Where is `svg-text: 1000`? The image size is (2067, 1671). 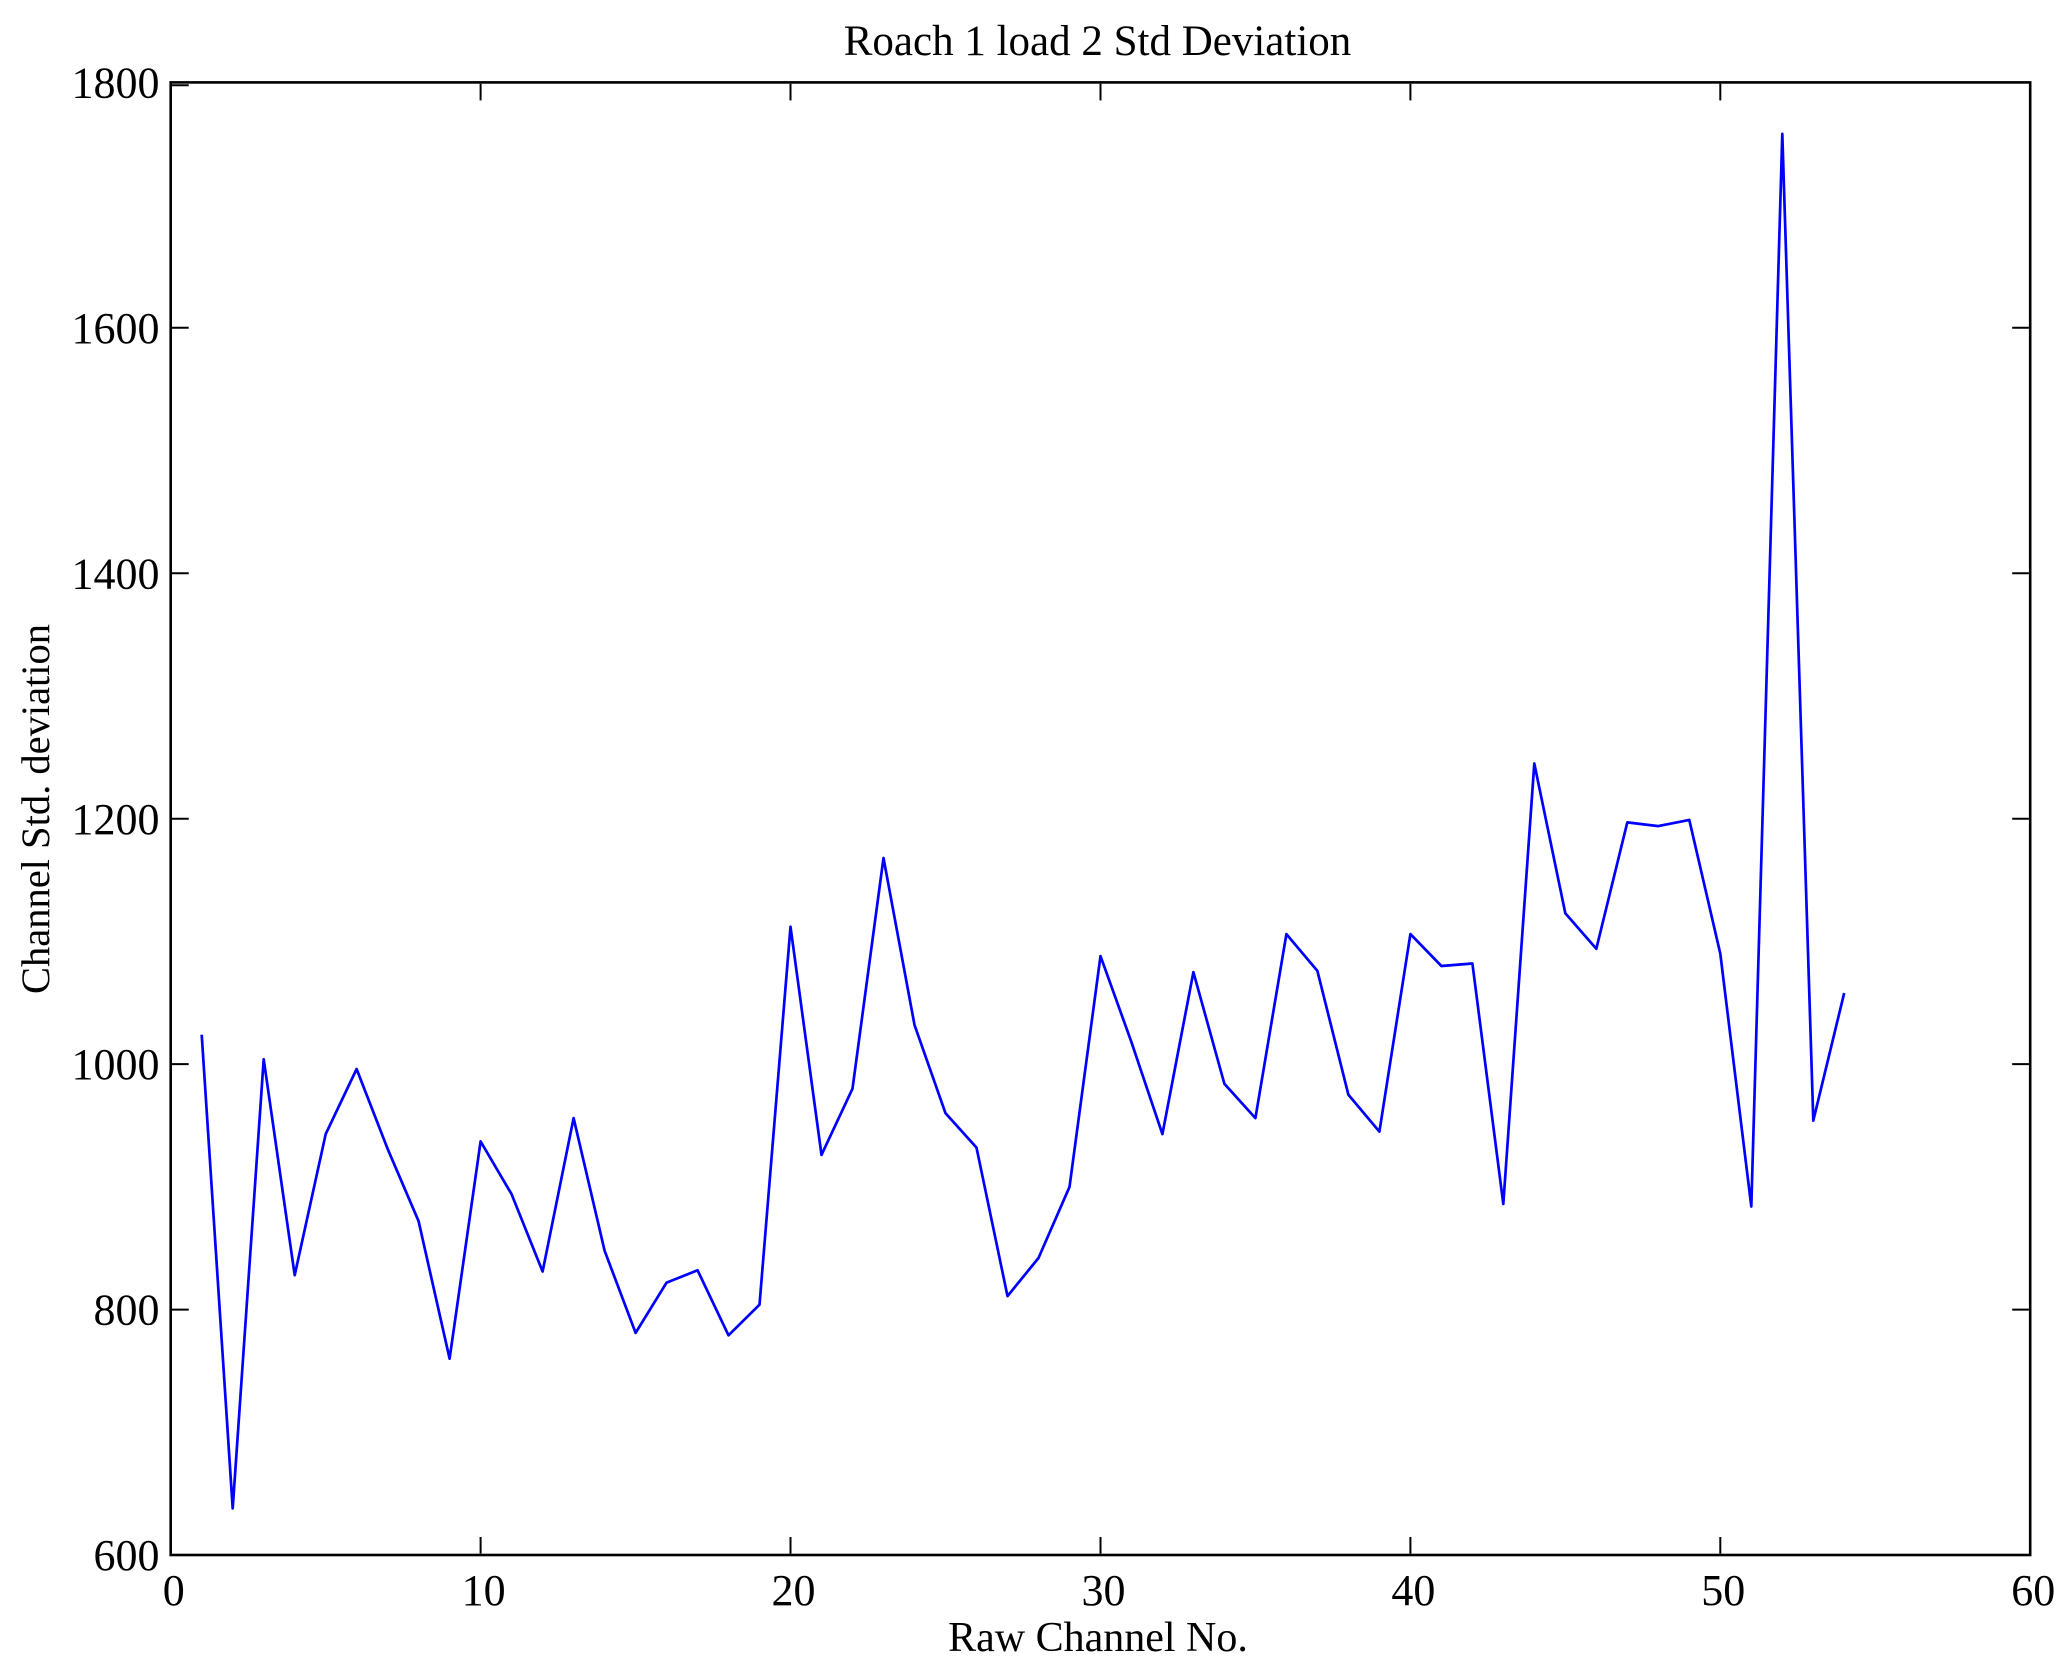 svg-text: 1000 is located at coordinates (116, 1064).